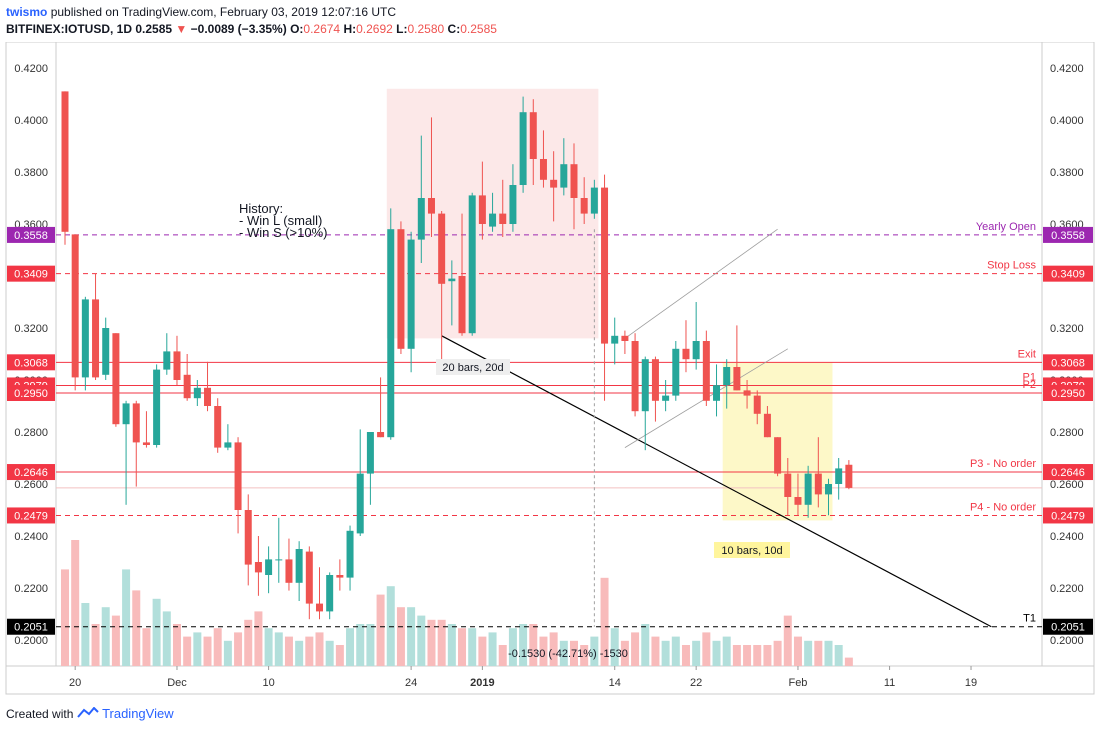  What do you see at coordinates (31, 516) in the screenshot?
I see `level-badge-left-text: 0.2479` at bounding box center [31, 516].